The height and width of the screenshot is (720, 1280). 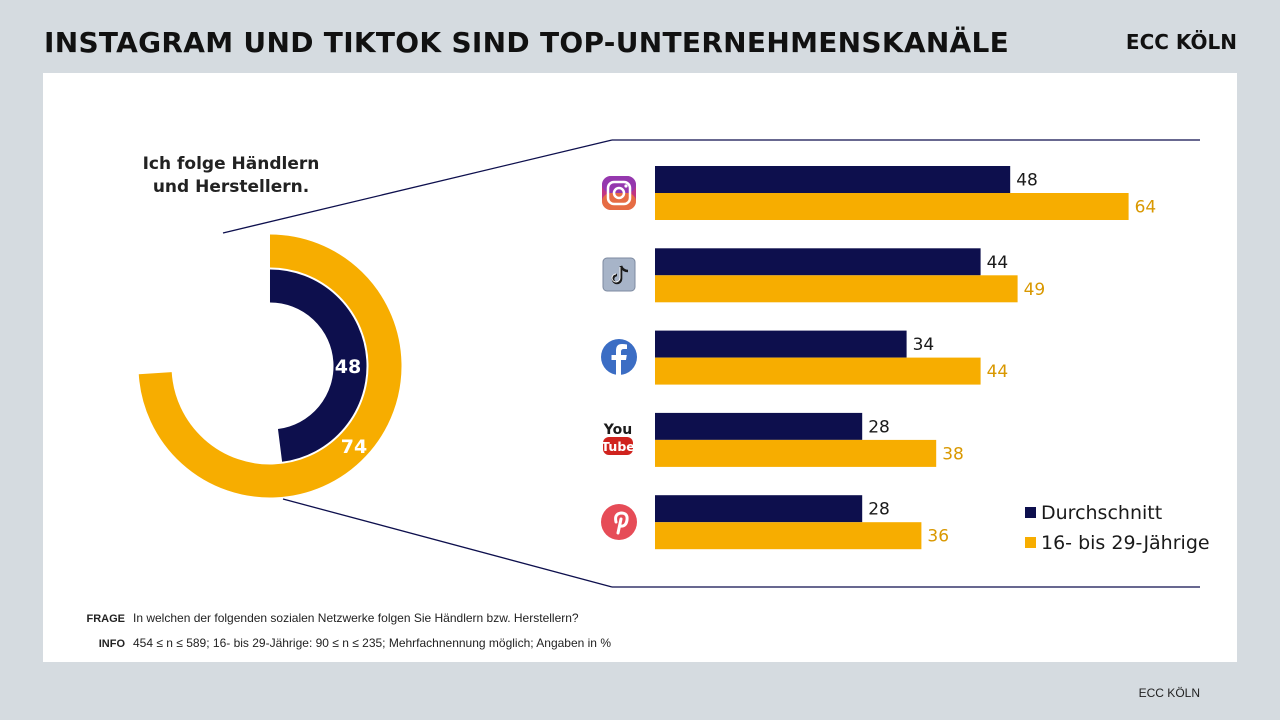 I want to click on bar-tiktok-young, so click(x=836, y=289).